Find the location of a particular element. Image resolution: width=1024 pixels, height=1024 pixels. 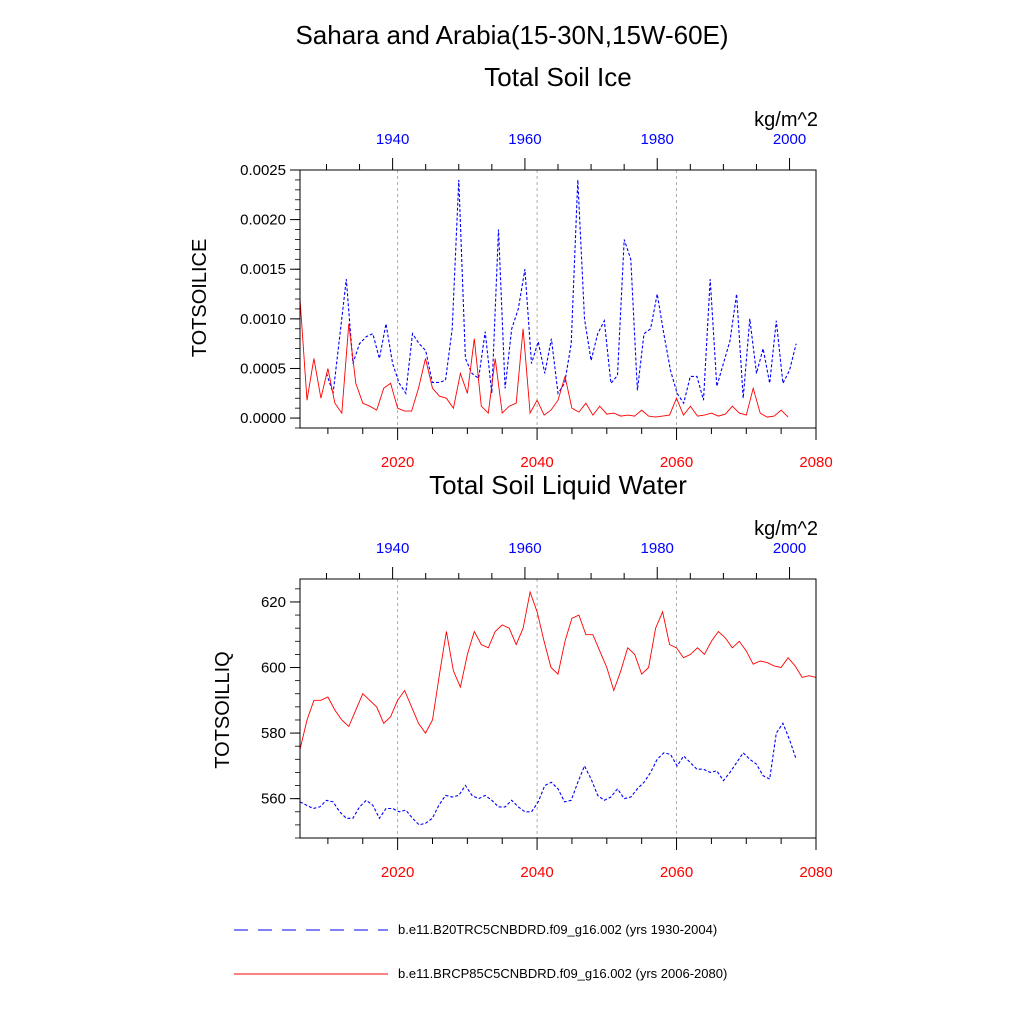

y-tick-label: 620 is located at coordinates (273, 602).